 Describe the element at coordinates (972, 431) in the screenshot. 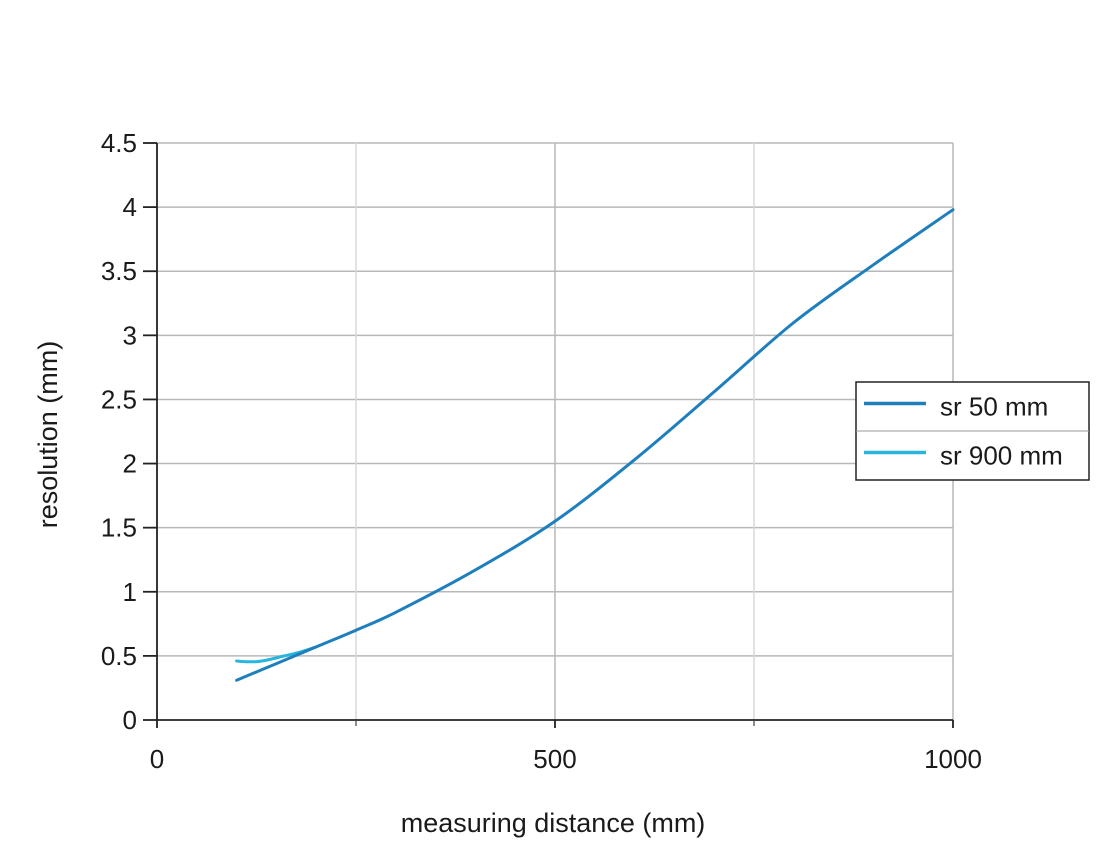

I see `legend: sr 50 mm sr 900 mm` at that location.